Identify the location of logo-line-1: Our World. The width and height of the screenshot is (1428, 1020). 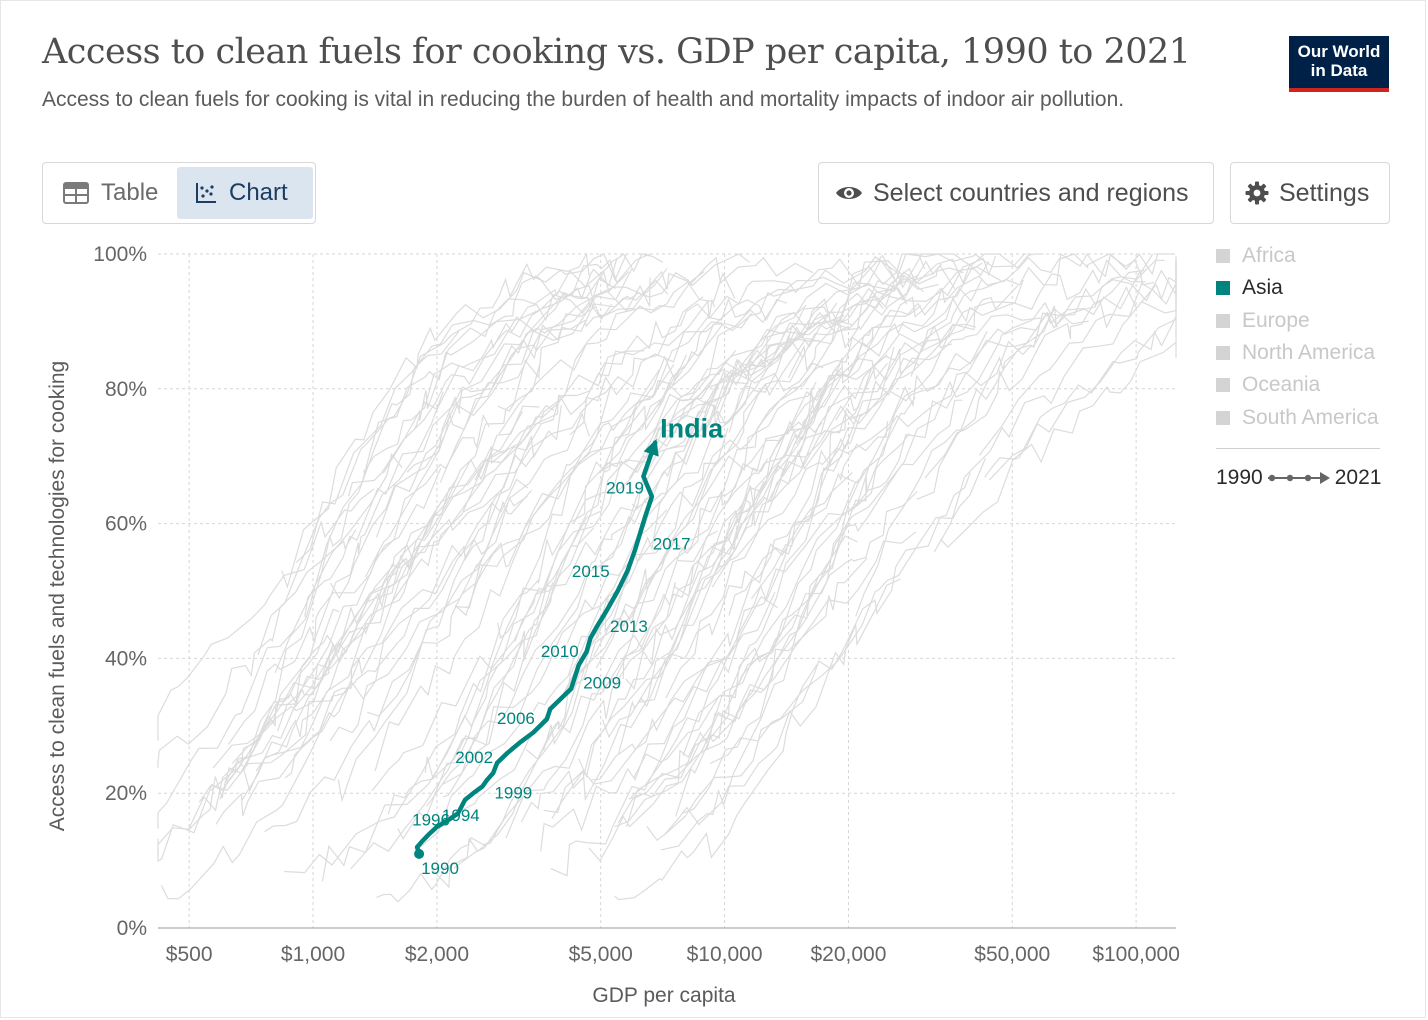
(1339, 51).